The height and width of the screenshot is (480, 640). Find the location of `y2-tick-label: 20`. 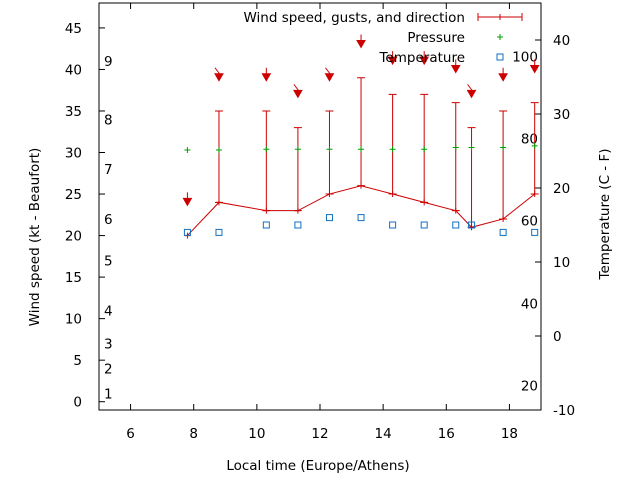

y2-tick-label: 20 is located at coordinates (561, 189).